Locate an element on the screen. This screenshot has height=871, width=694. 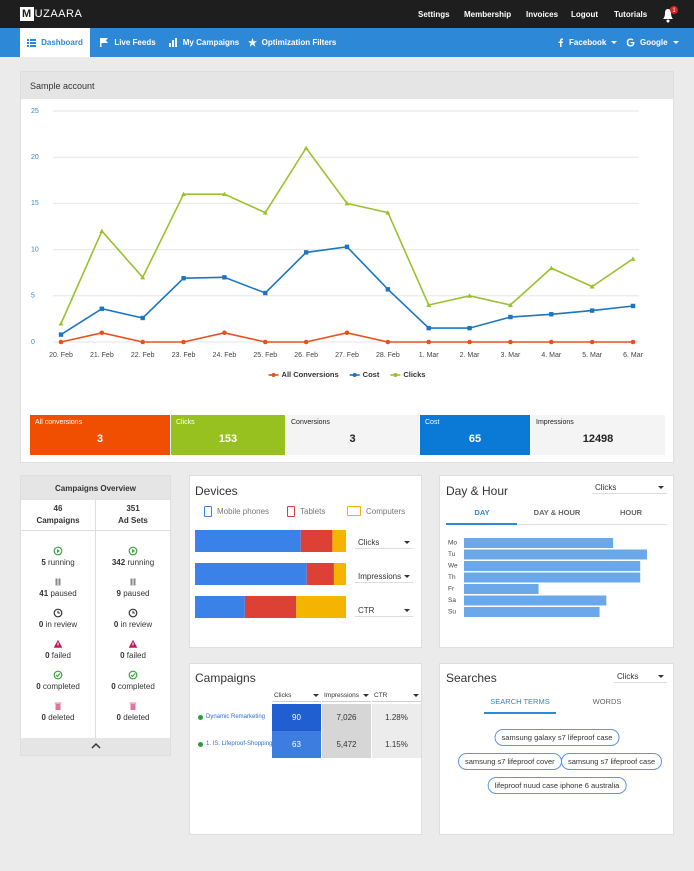
legend-swatch is located at coordinates (354, 511).